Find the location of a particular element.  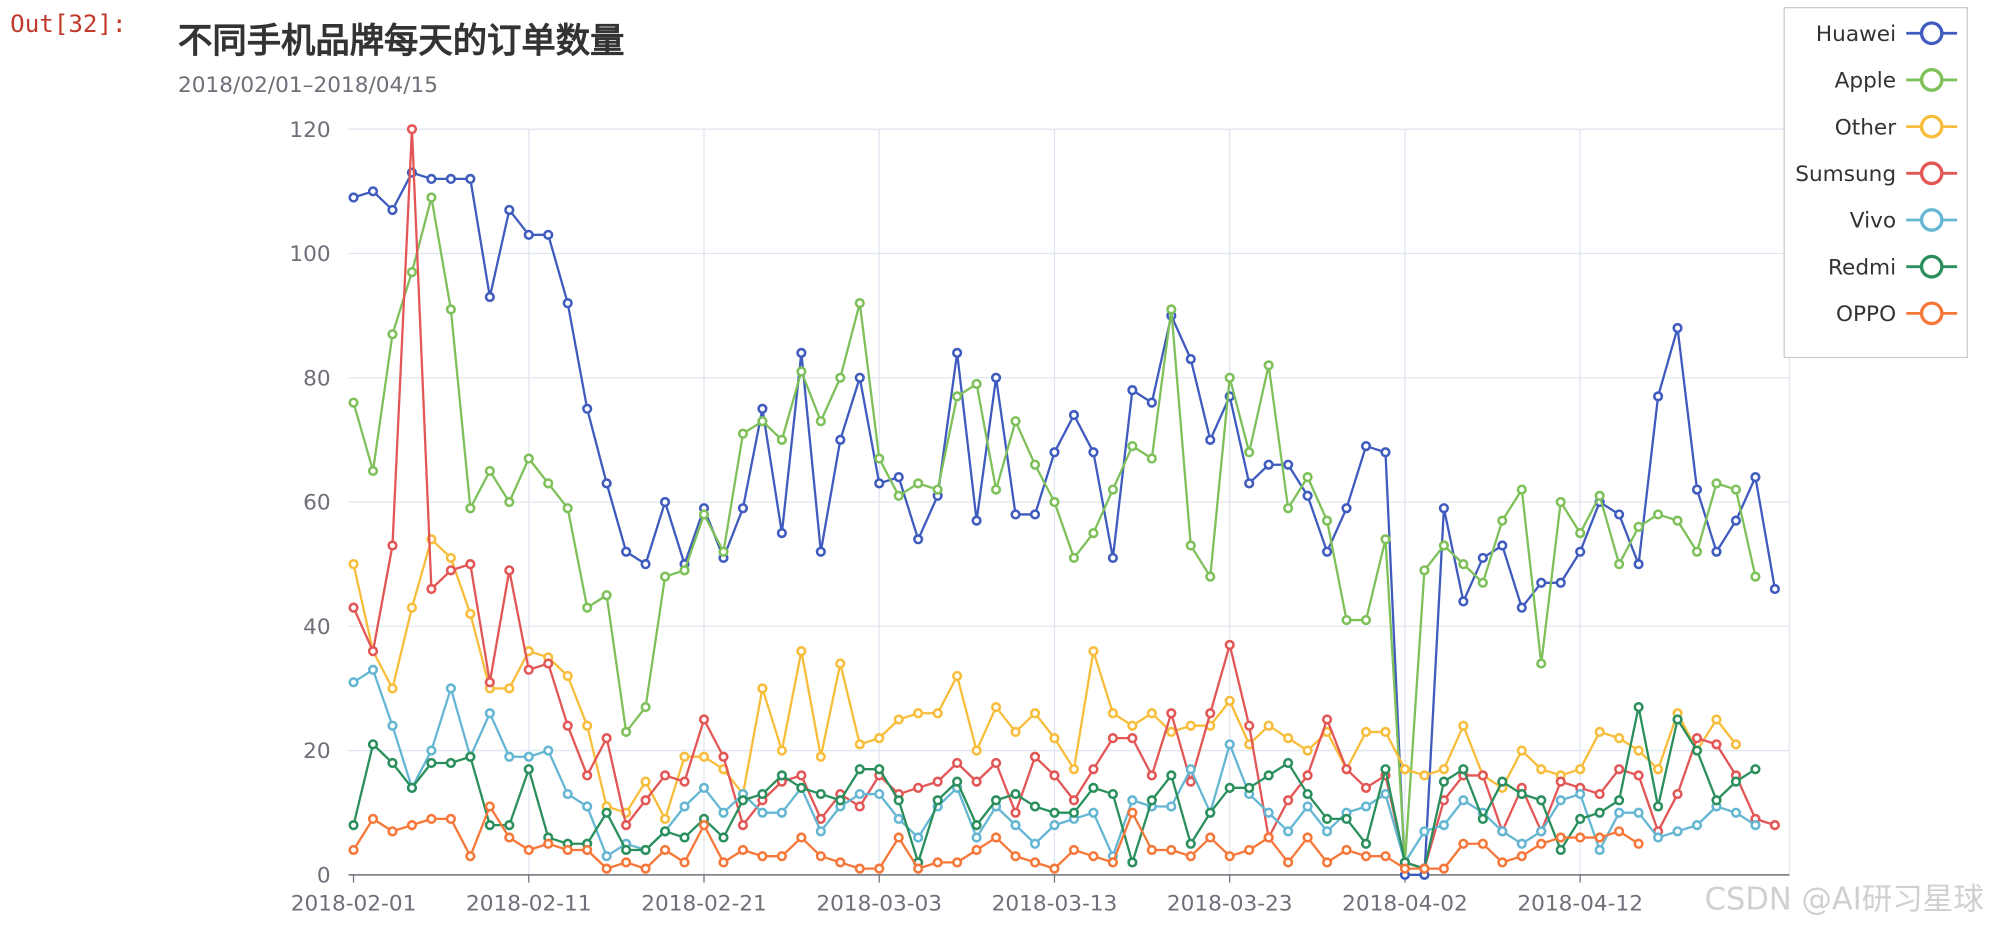

series-redmi is located at coordinates (1054, 787).